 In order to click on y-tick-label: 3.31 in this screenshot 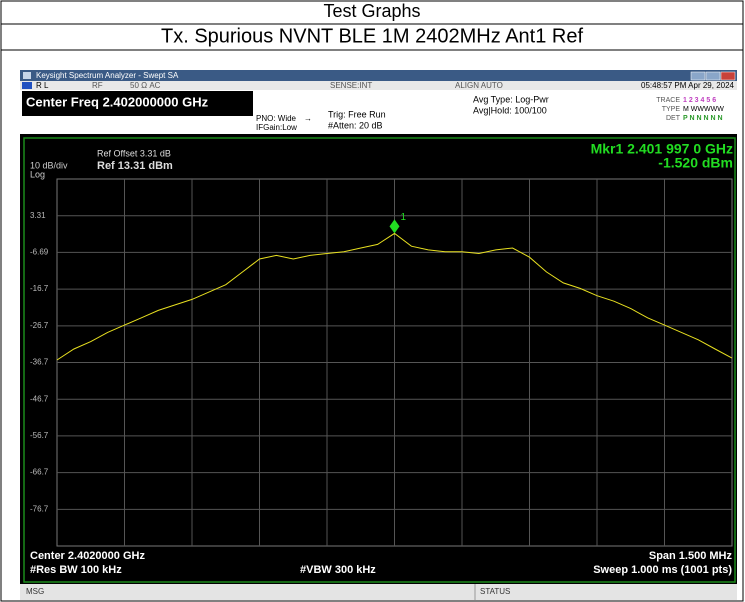, I will do `click(38, 215)`.